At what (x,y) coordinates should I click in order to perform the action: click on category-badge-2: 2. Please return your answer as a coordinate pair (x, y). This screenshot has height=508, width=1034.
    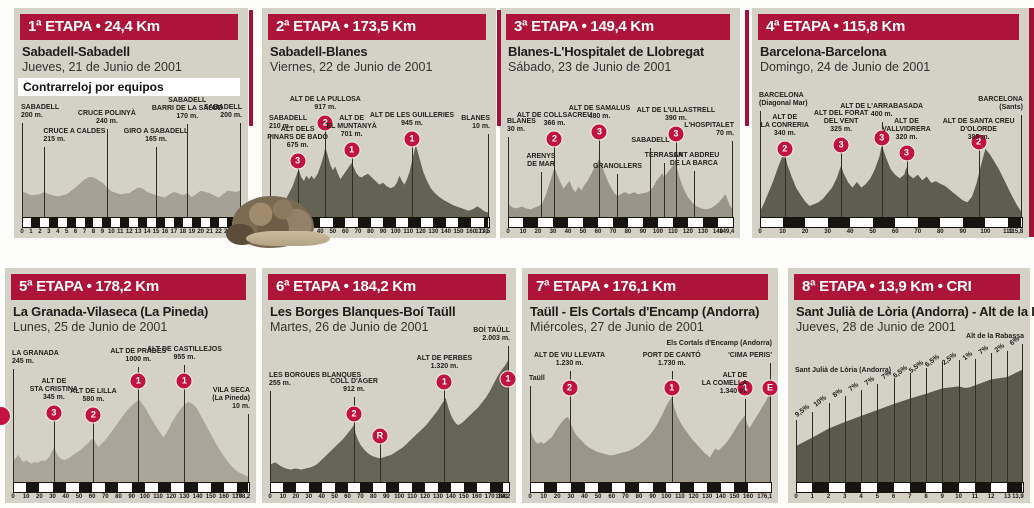
    Looking at the image, I should click on (554, 139).